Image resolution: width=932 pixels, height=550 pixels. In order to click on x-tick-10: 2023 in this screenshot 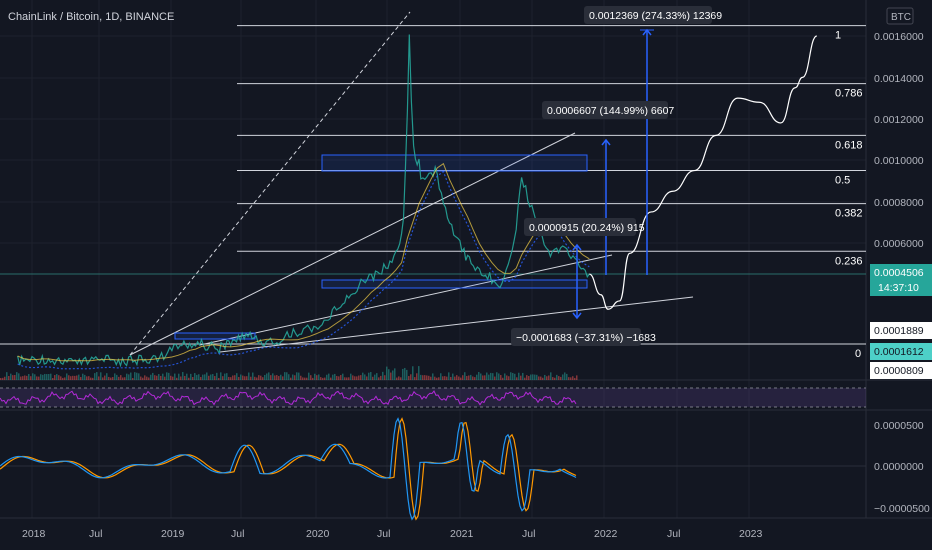, I will do `click(751, 534)`.